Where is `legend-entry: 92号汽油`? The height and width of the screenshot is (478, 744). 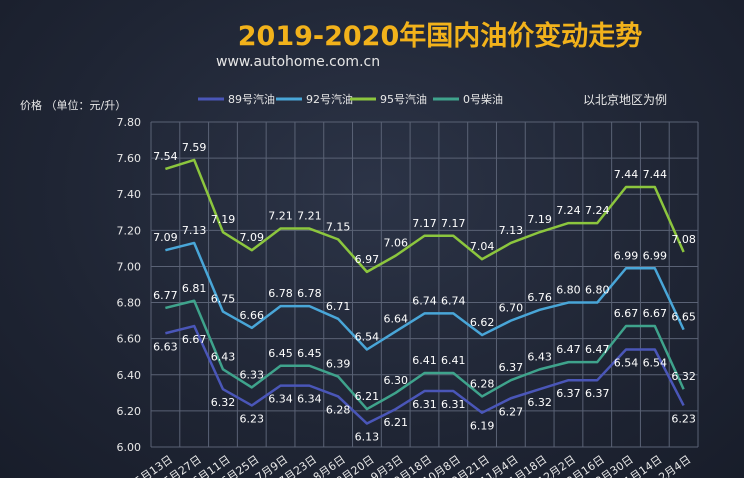
legend-entry: 92号汽油 is located at coordinates (329, 99).